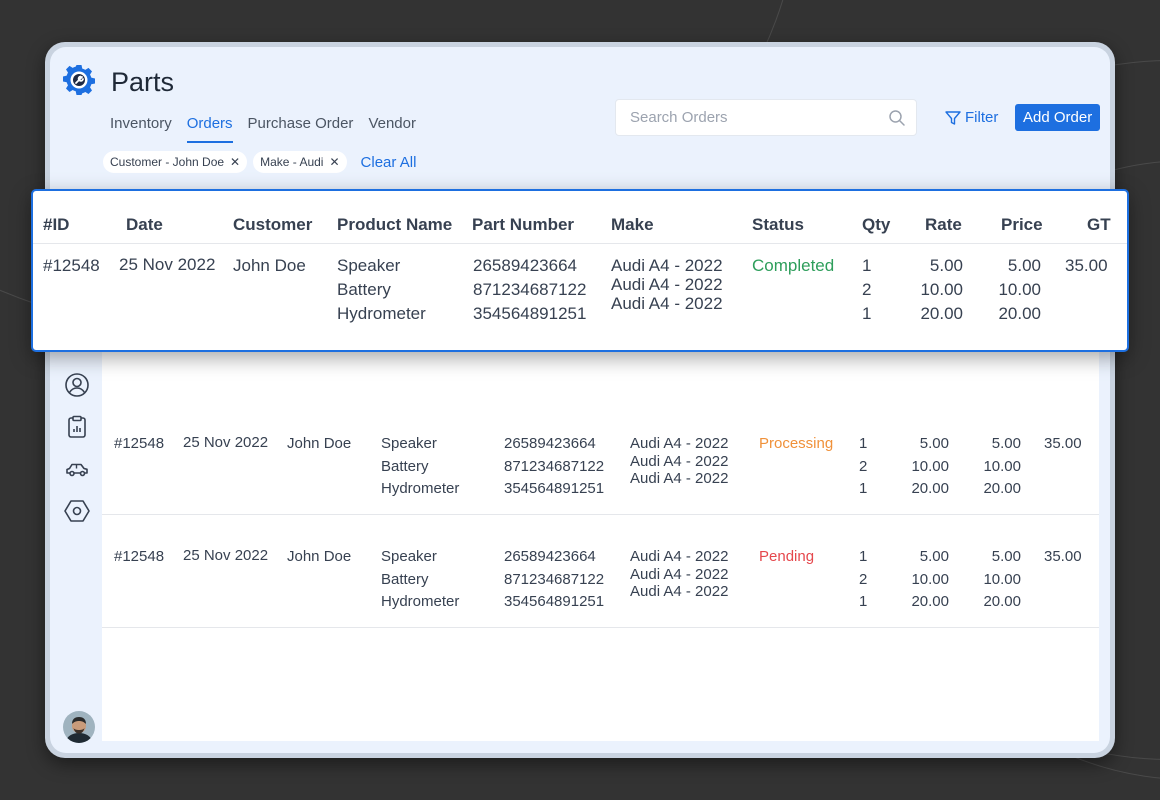  I want to click on filter-chip-make: Make - Audi ✕, so click(300, 162).